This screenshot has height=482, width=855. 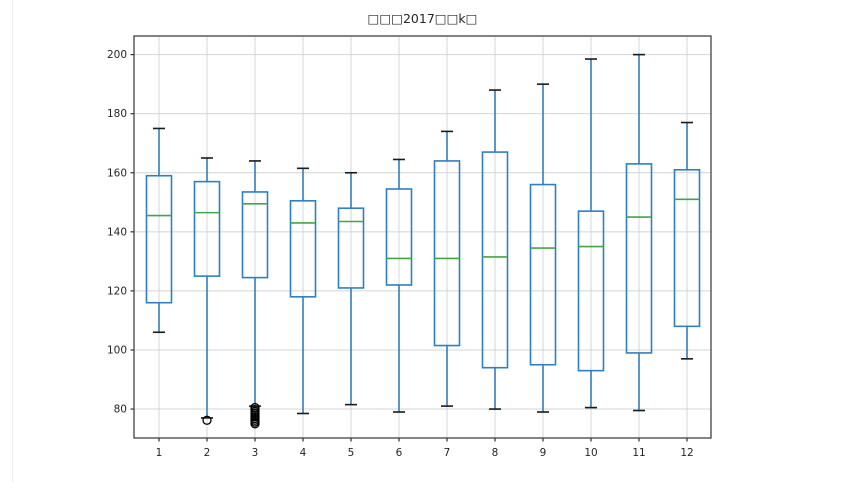 I want to click on chart-title: □□□2017□□k□, so click(x=422, y=18).